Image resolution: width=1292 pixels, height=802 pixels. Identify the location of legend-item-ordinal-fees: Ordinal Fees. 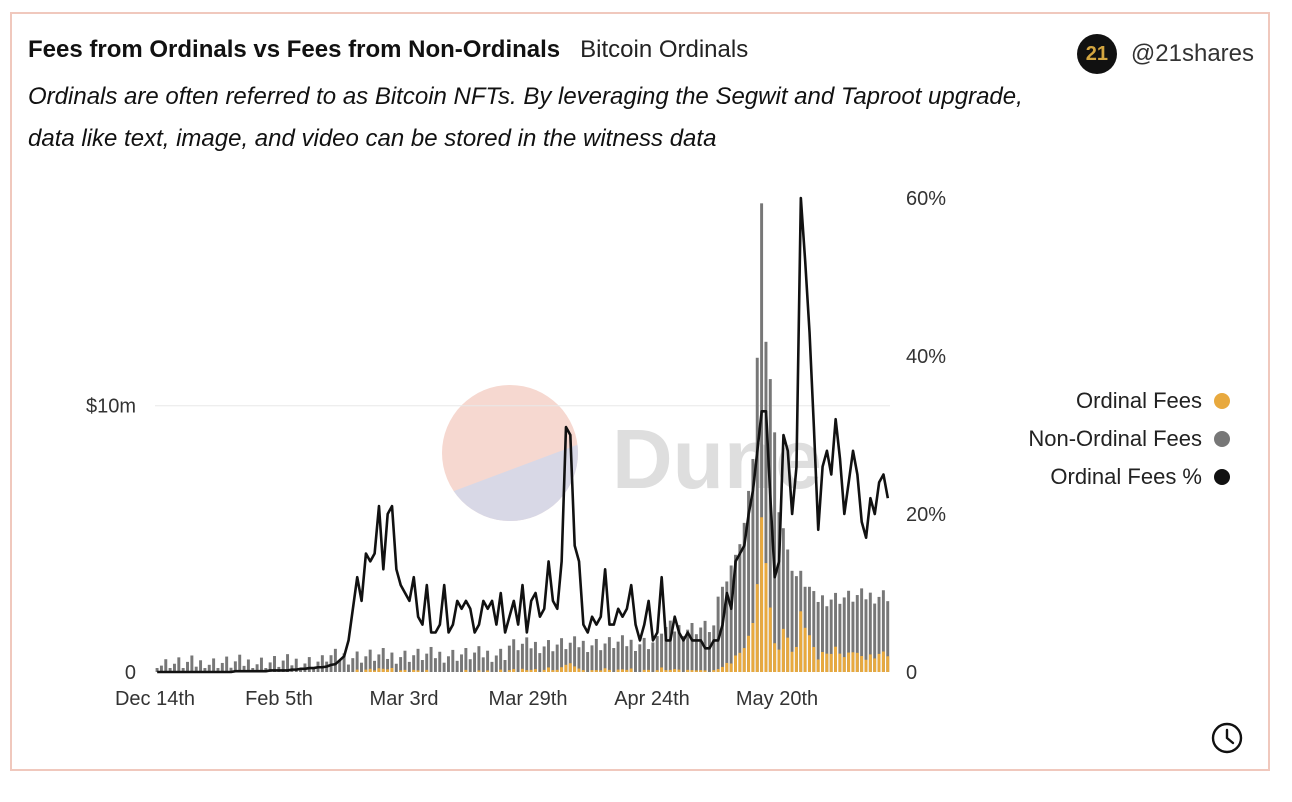
(1129, 401).